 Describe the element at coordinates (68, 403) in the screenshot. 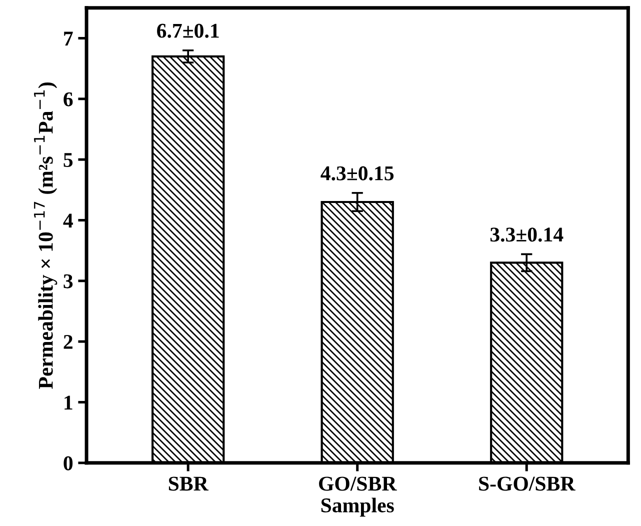

I see `y-tick-label: 1` at that location.